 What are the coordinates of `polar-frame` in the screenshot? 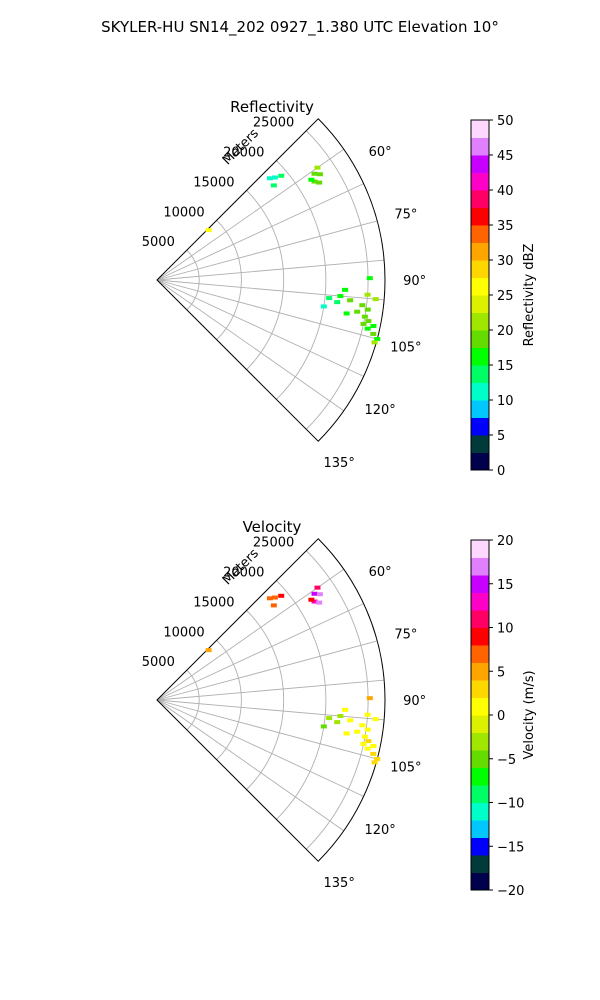 It's located at (271, 280).